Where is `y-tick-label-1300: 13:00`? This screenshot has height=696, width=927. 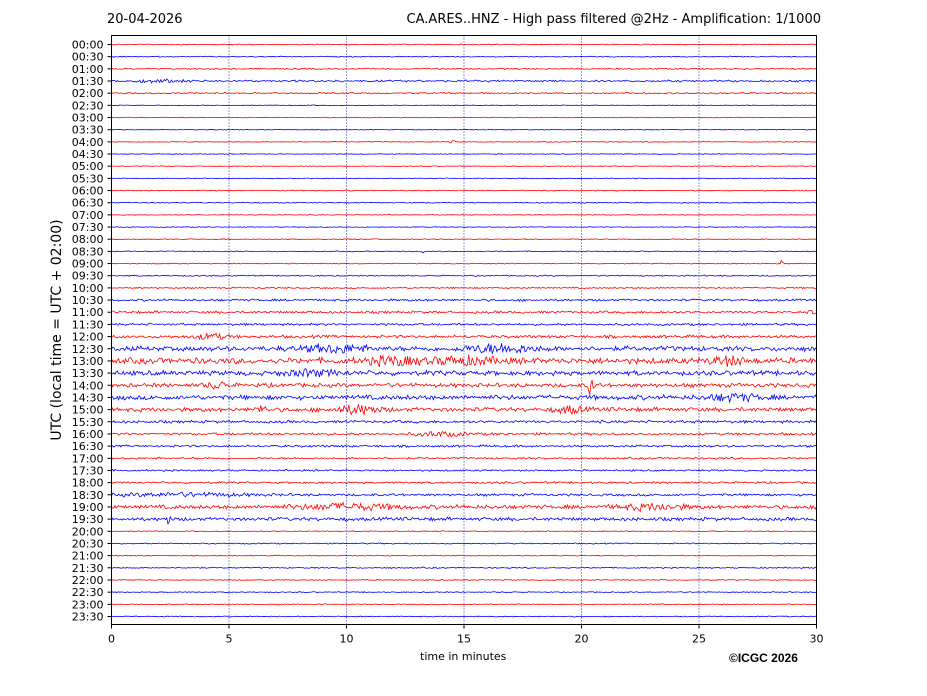 y-tick-label-1300: 13:00 is located at coordinates (88, 361).